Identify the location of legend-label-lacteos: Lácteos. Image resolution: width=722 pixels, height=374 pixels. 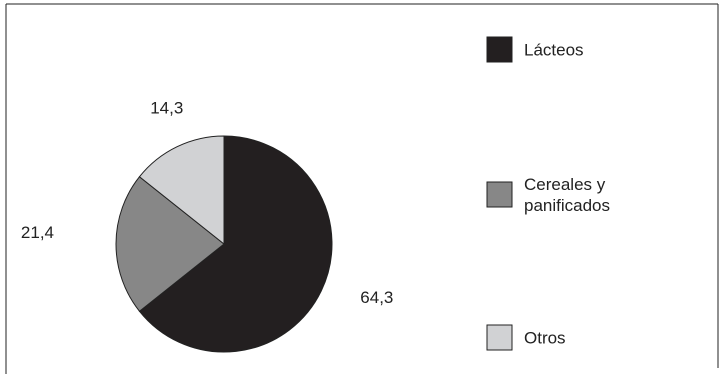
(554, 50).